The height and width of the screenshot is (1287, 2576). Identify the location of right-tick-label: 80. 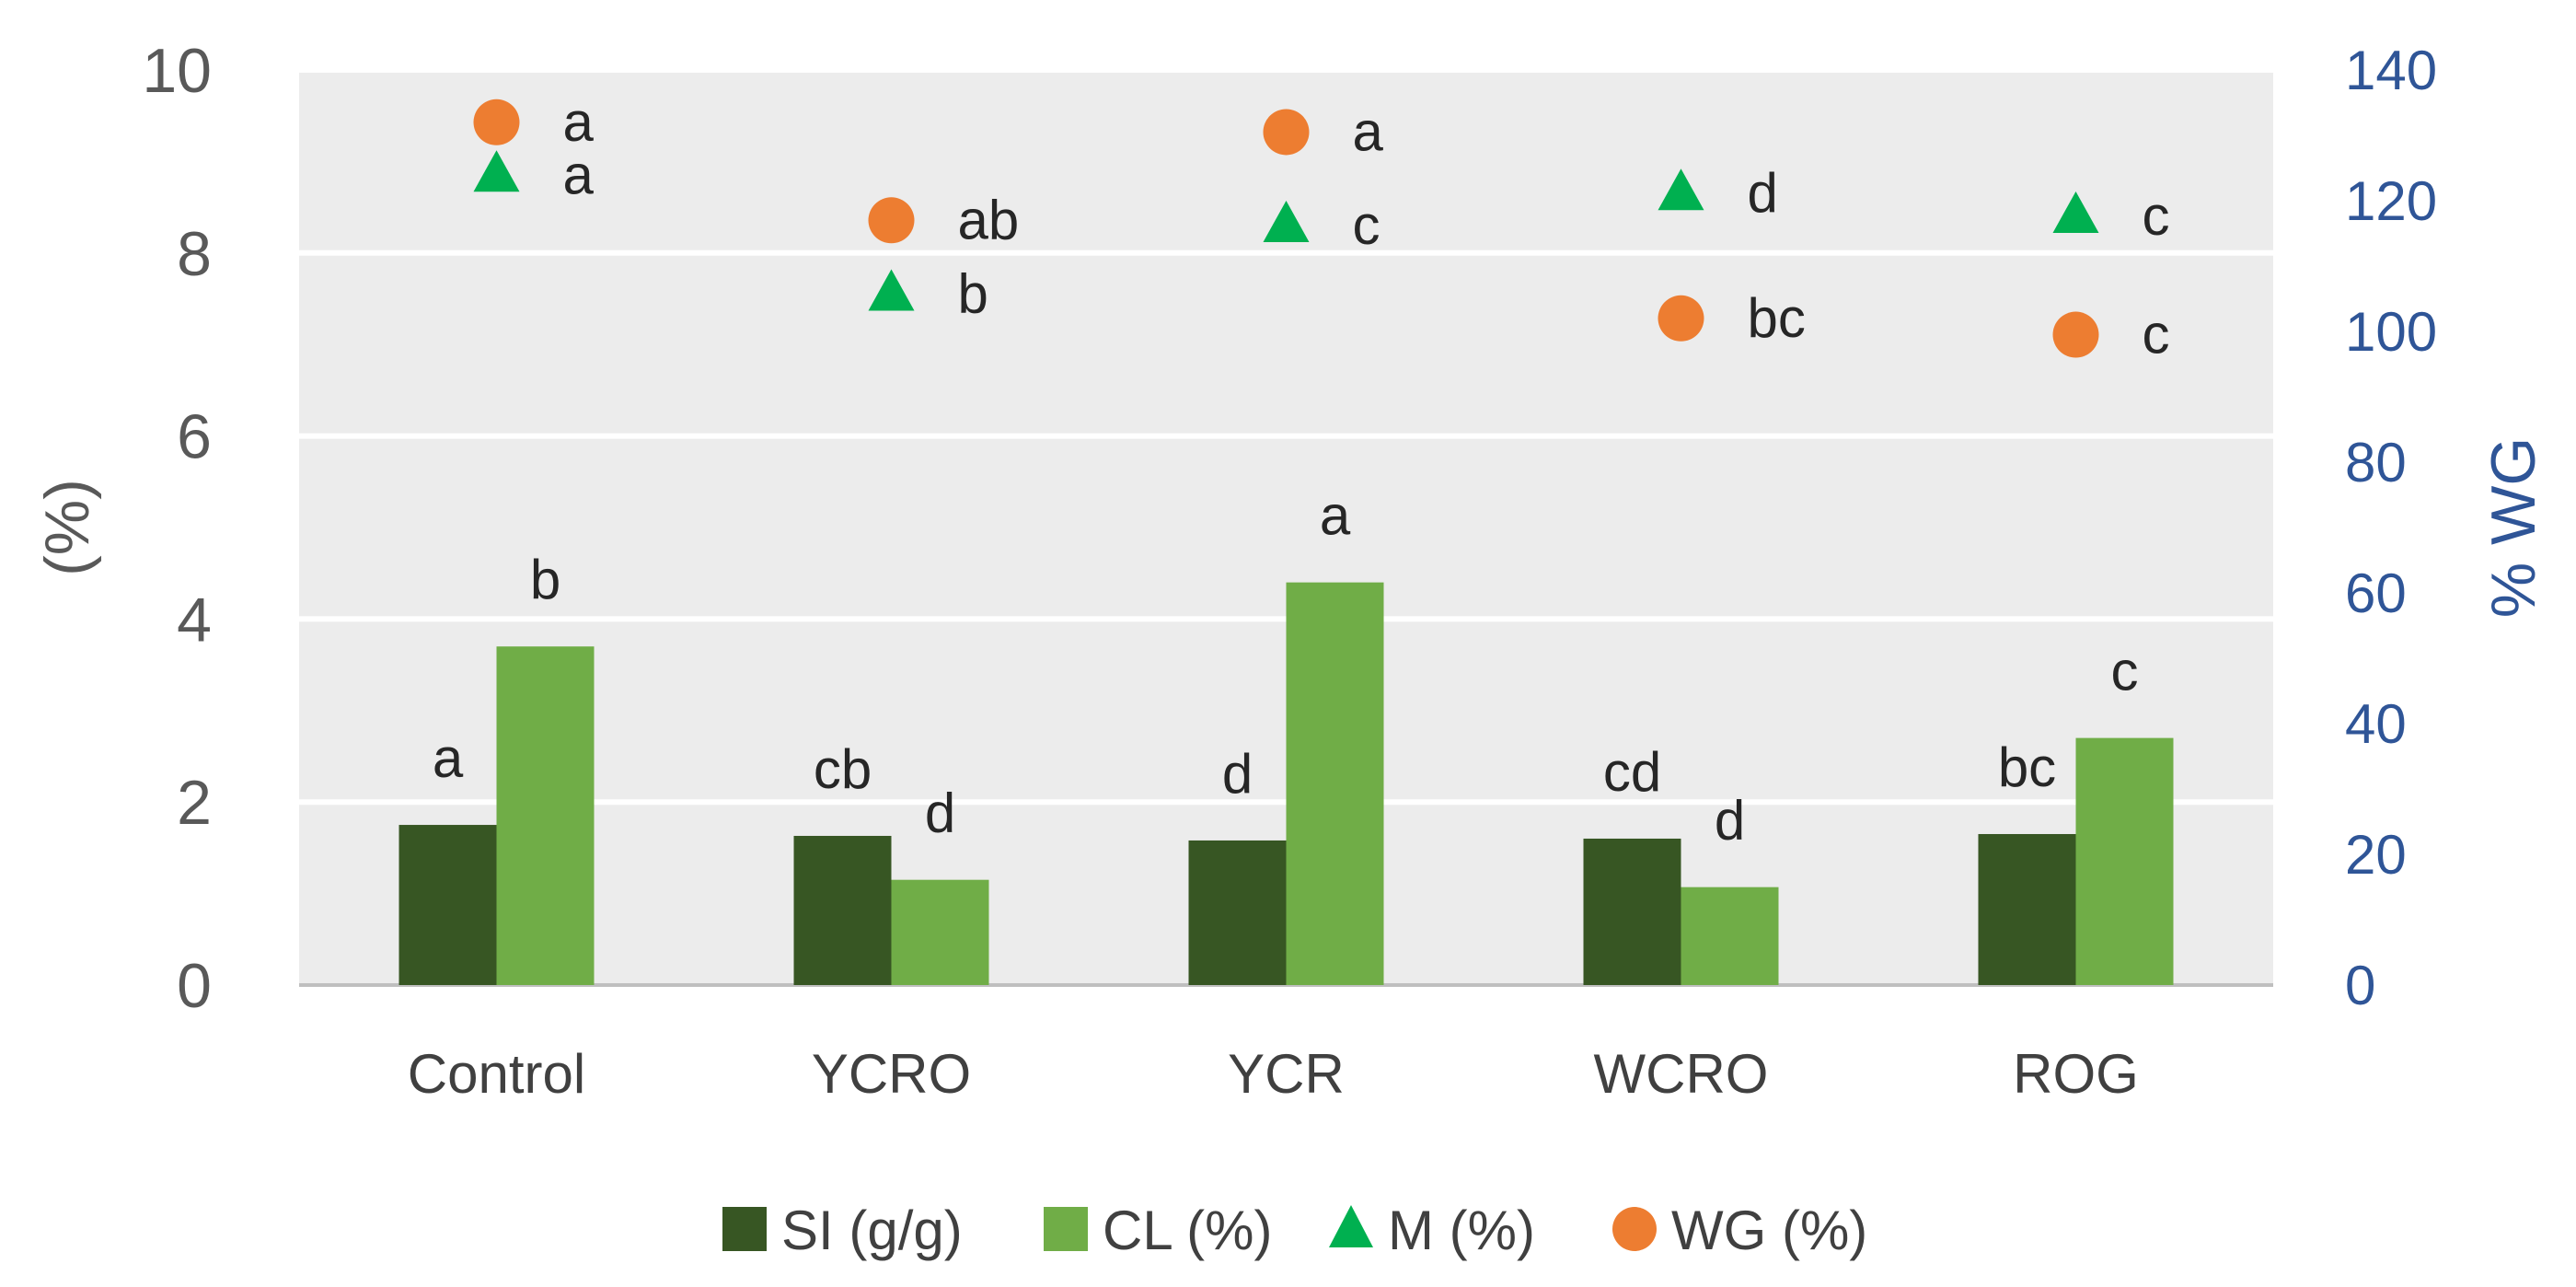
(2376, 462).